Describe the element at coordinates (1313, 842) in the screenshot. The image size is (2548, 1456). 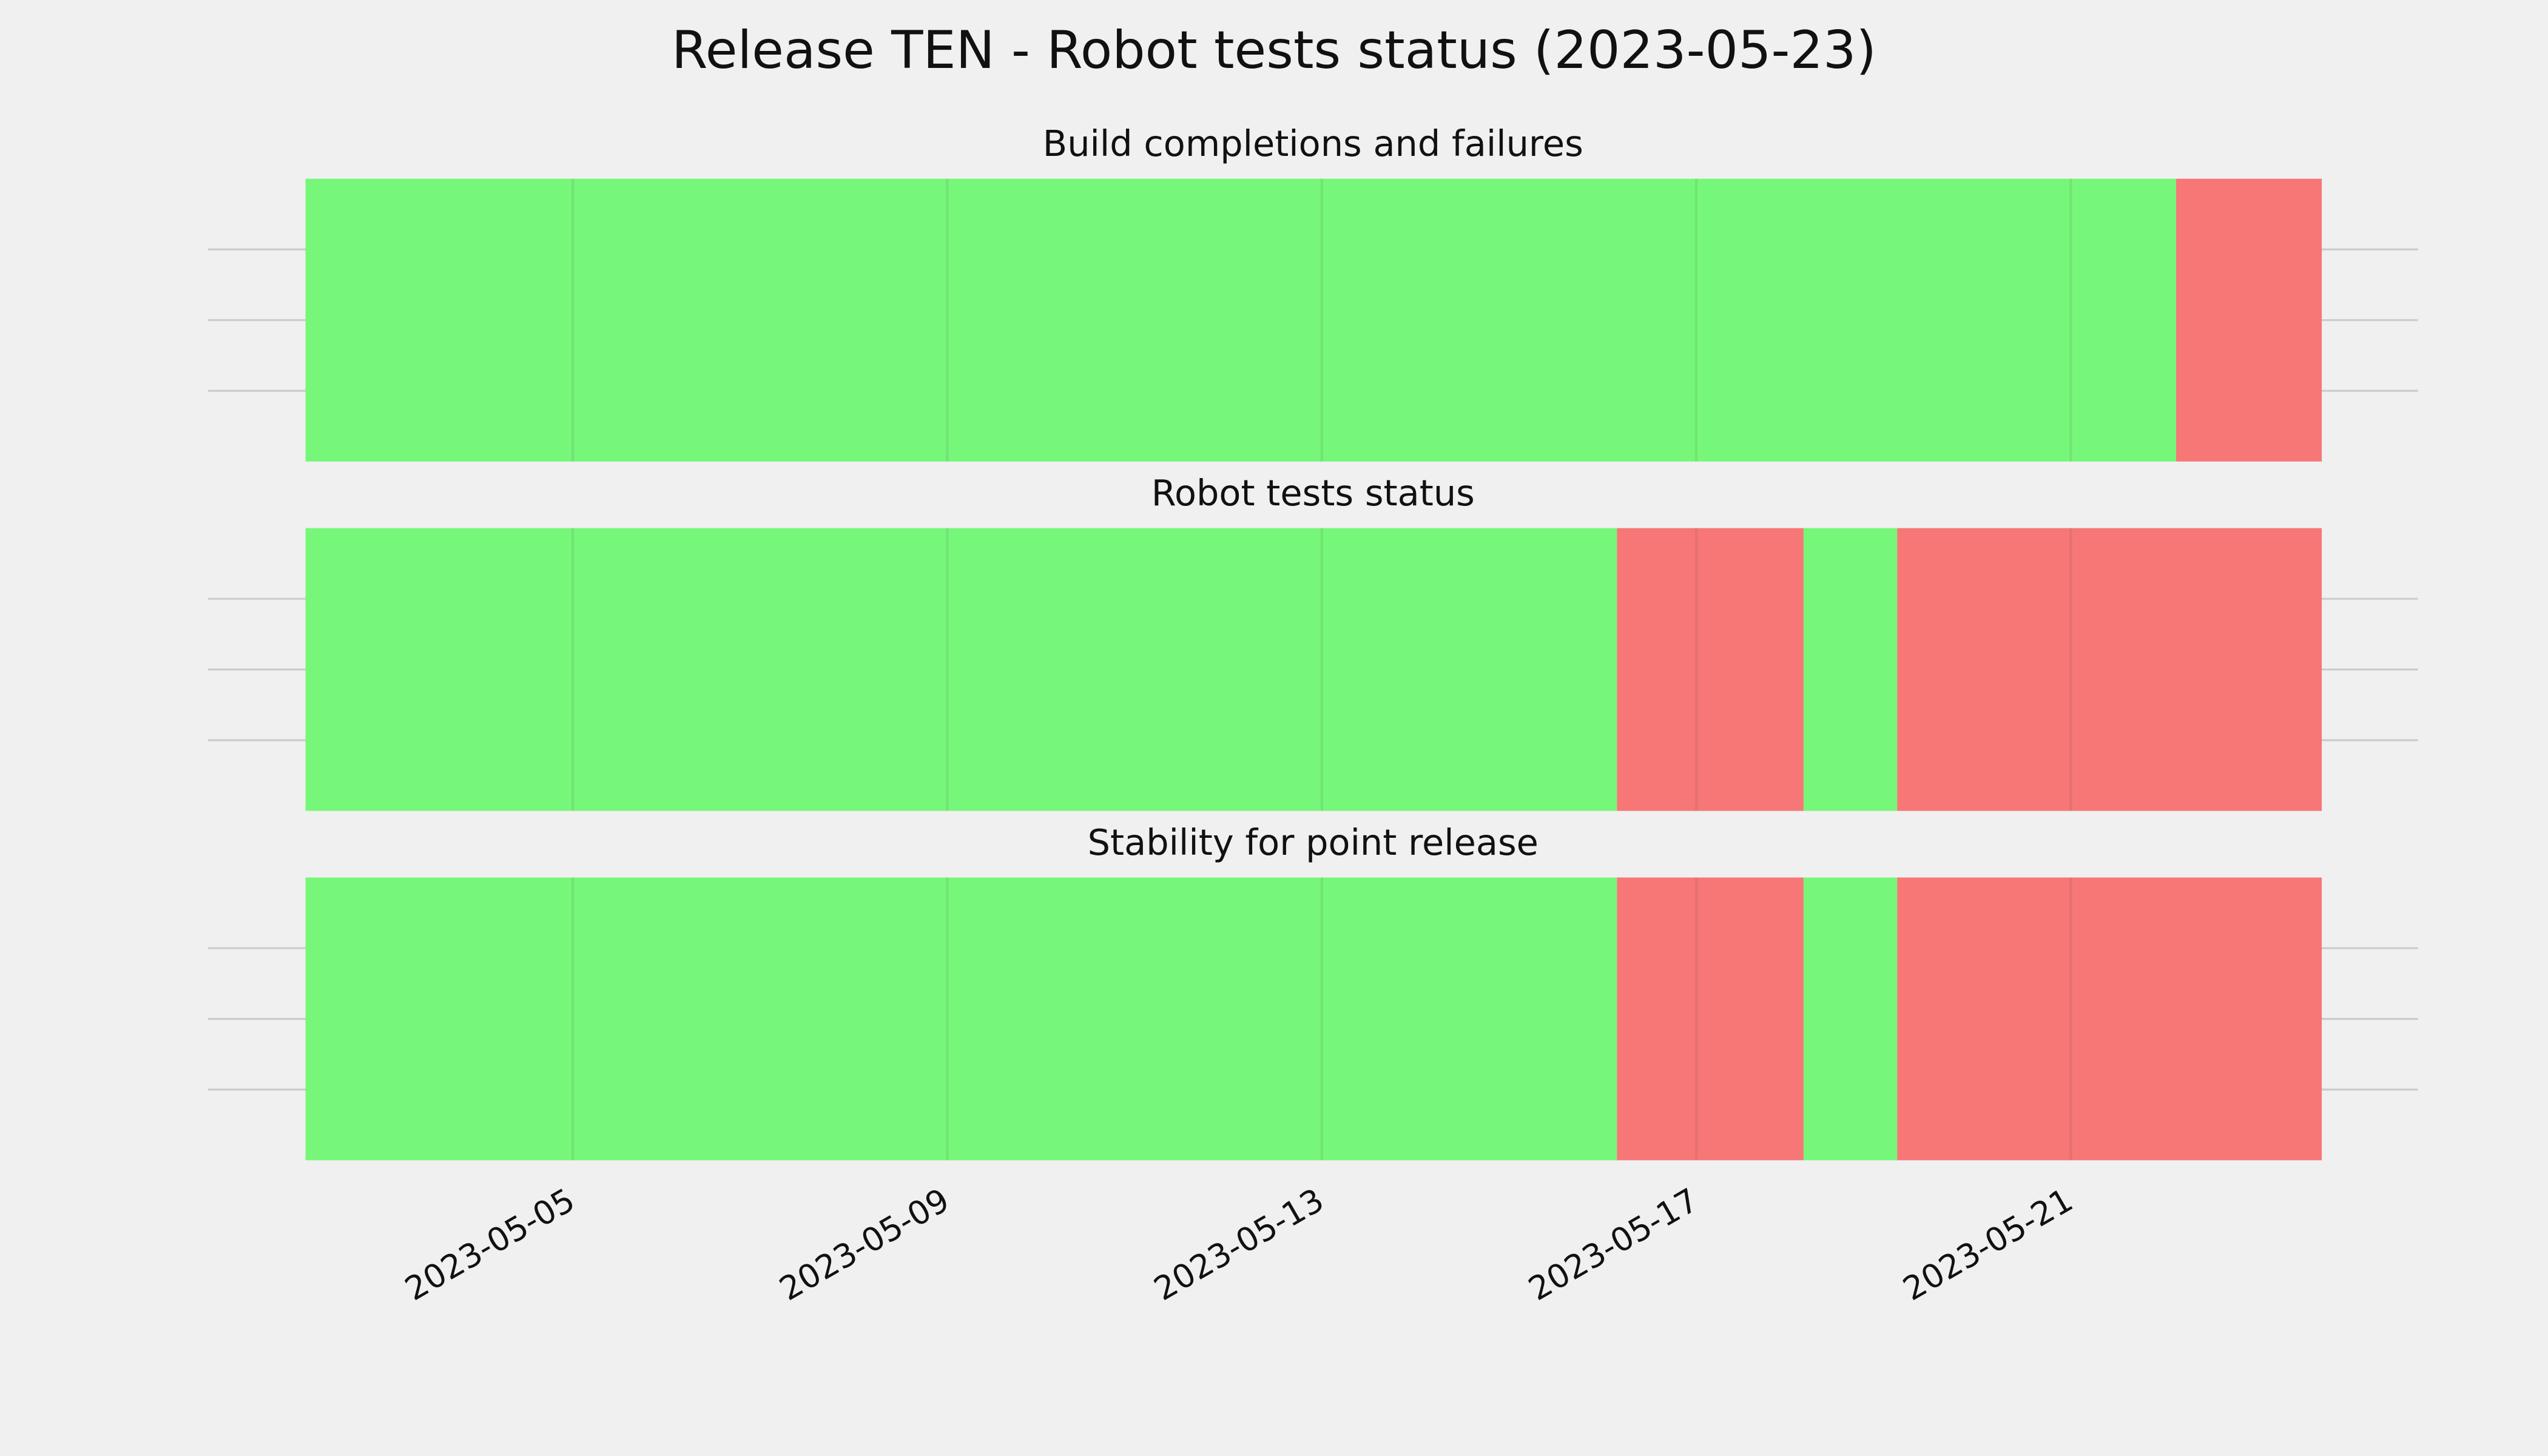
I see `panel-title: Stability for point release` at that location.